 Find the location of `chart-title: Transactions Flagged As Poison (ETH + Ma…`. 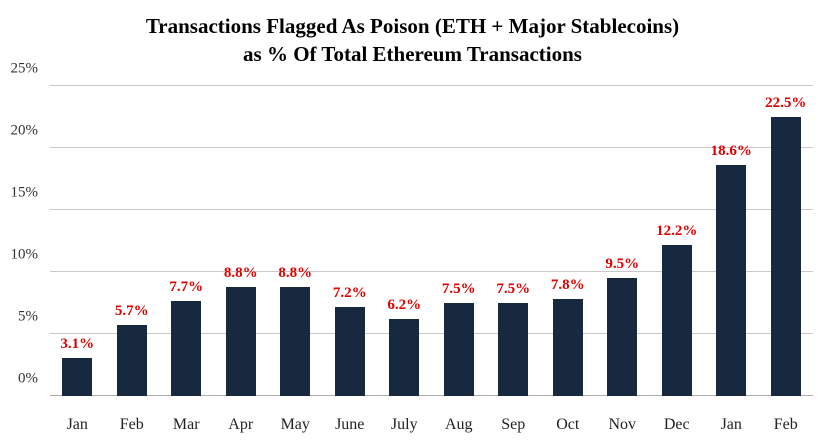

chart-title: Transactions Flagged As Poison (ETH + Ma… is located at coordinates (412, 40).